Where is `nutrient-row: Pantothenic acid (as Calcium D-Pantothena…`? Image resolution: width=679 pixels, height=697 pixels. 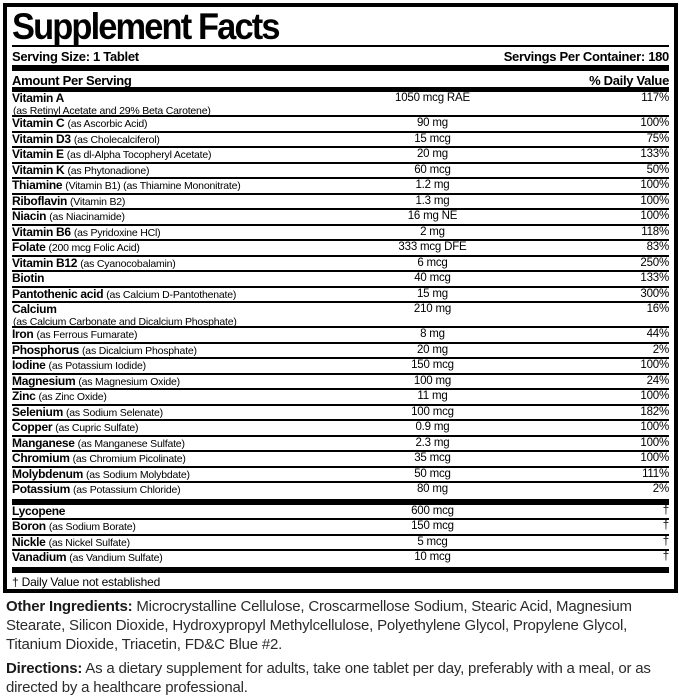
nutrient-row: Pantothenic acid (as Calcium D-Pantothena… is located at coordinates (340, 294).